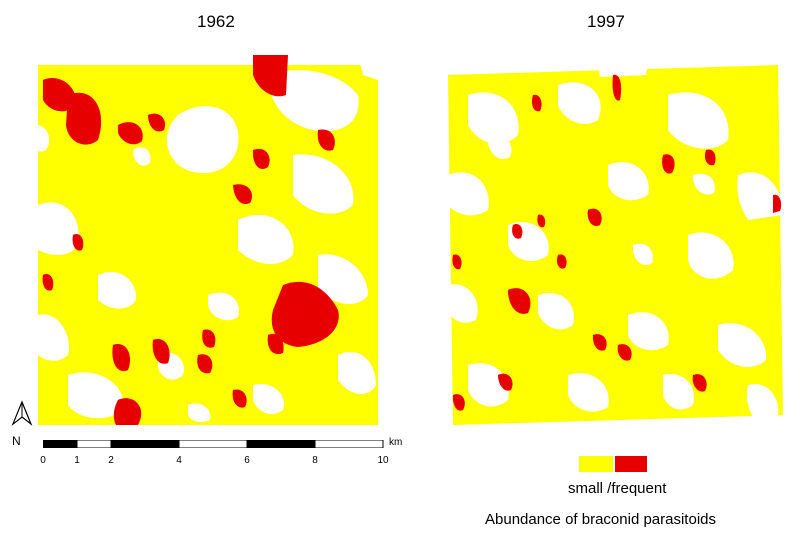 The width and height of the screenshot is (787, 534). I want to click on north-label: N, so click(16, 441).